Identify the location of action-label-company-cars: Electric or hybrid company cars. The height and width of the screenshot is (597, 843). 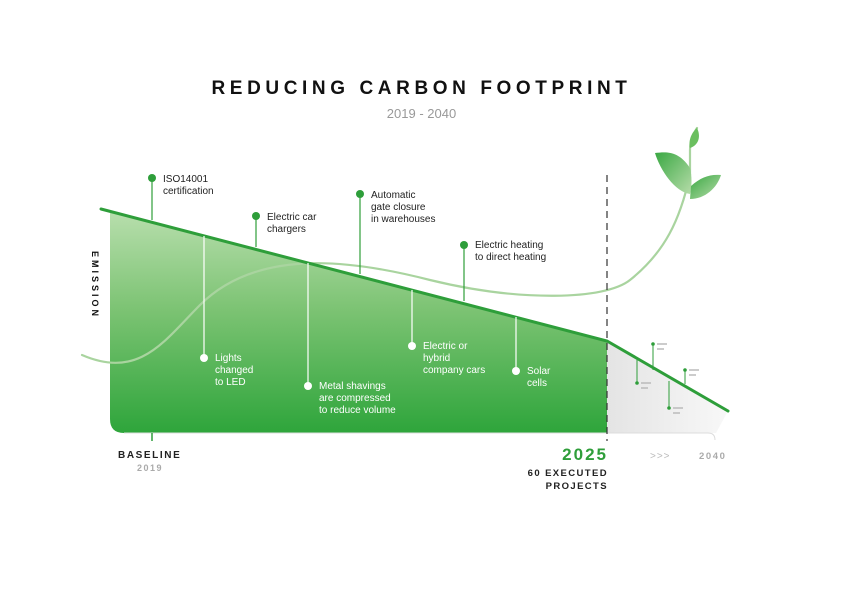
(454, 358).